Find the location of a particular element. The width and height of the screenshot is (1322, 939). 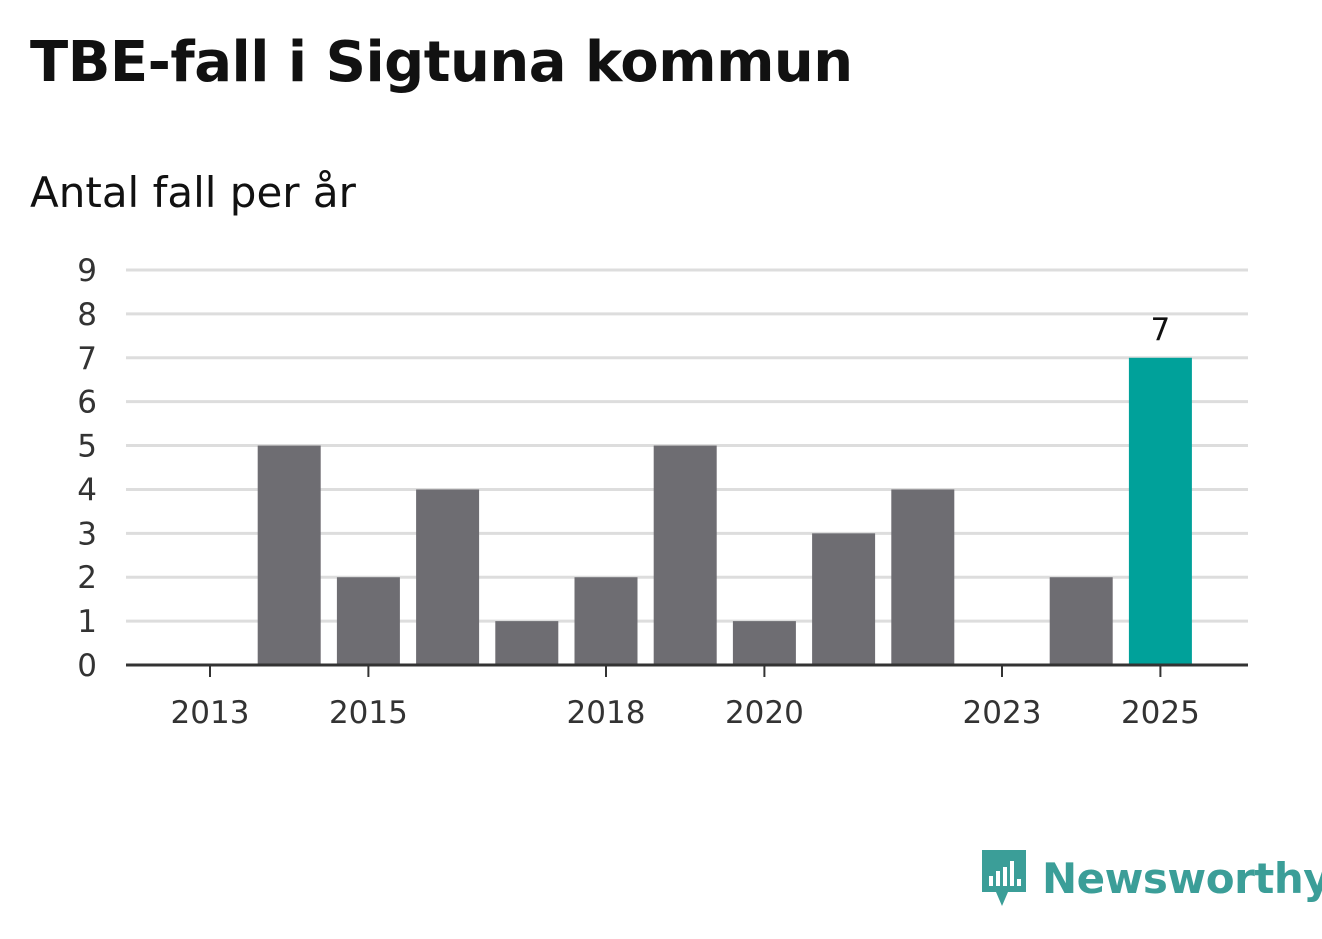

y-tick-label: 0 is located at coordinates (87, 666).